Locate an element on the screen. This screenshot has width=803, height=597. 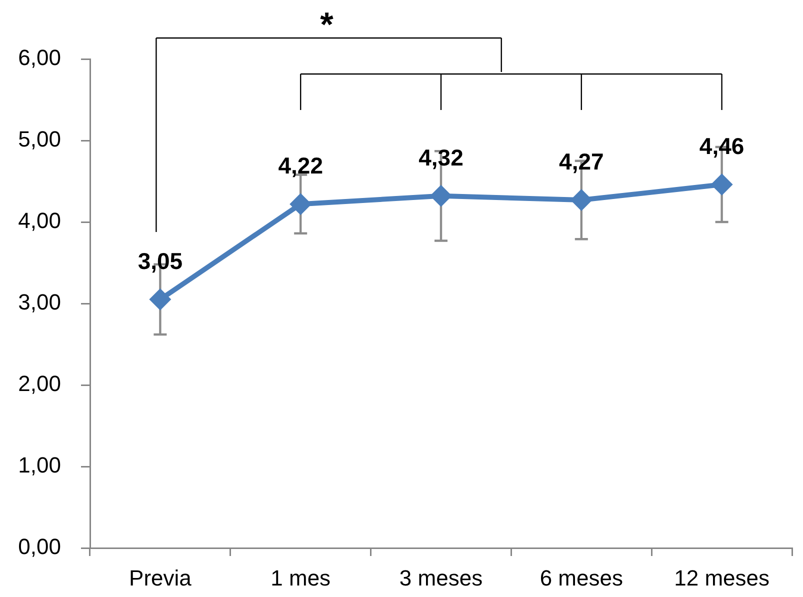
data-label: 4,32 is located at coordinates (441, 157).